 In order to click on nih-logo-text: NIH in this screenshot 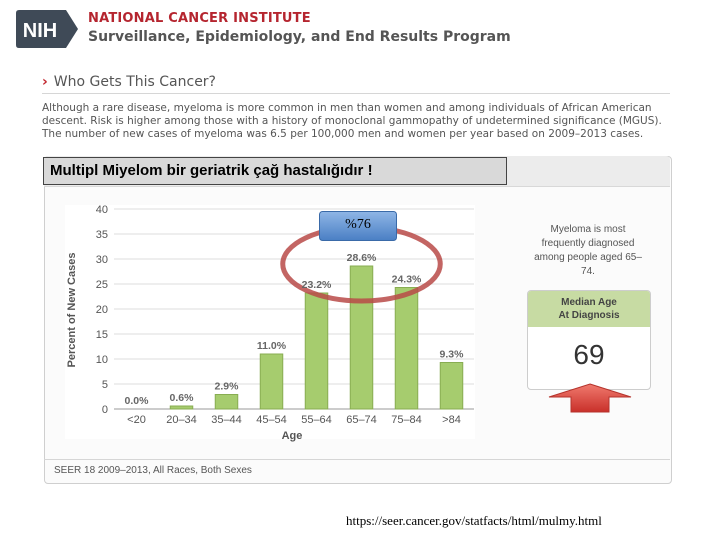, I will do `click(40, 31)`.